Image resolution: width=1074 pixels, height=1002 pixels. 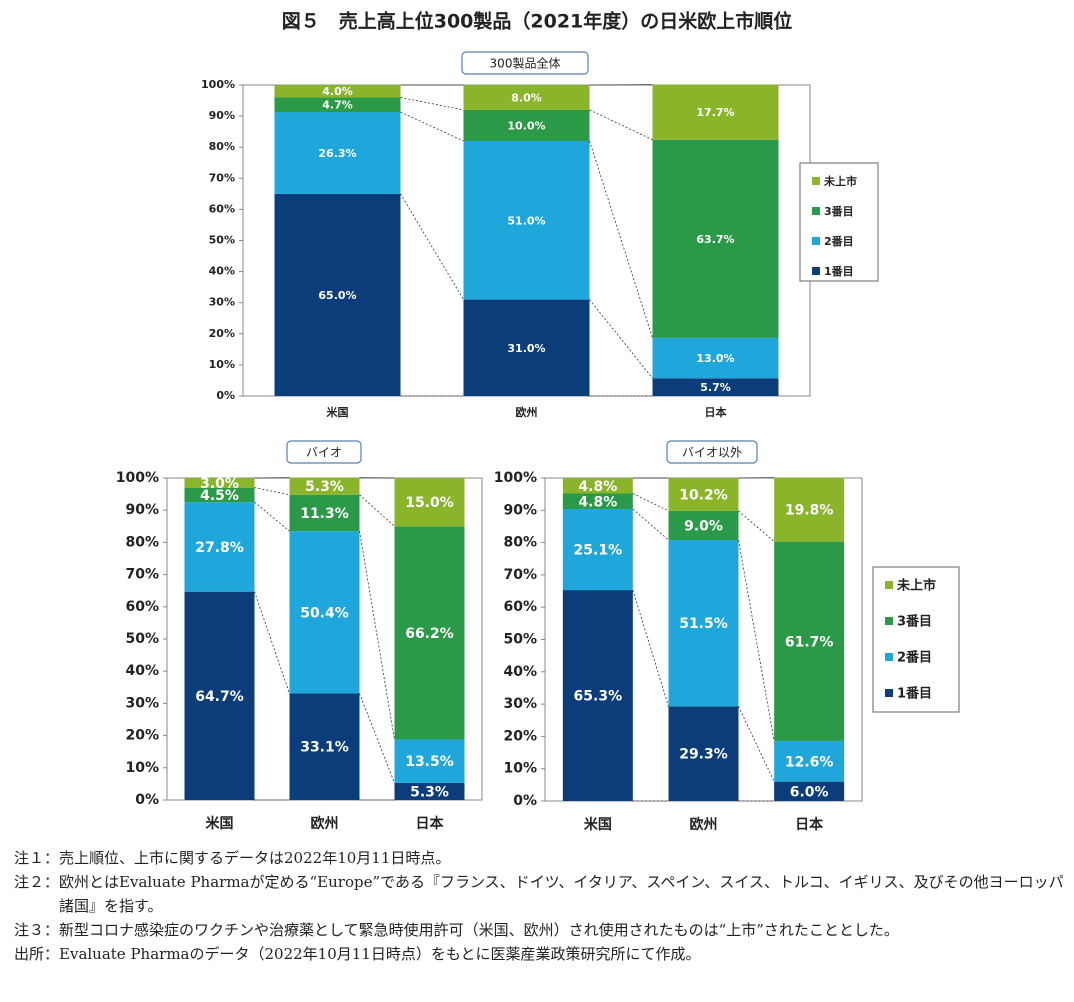 What do you see at coordinates (840, 181) in the screenshot?
I see `legend-label: 未上市` at bounding box center [840, 181].